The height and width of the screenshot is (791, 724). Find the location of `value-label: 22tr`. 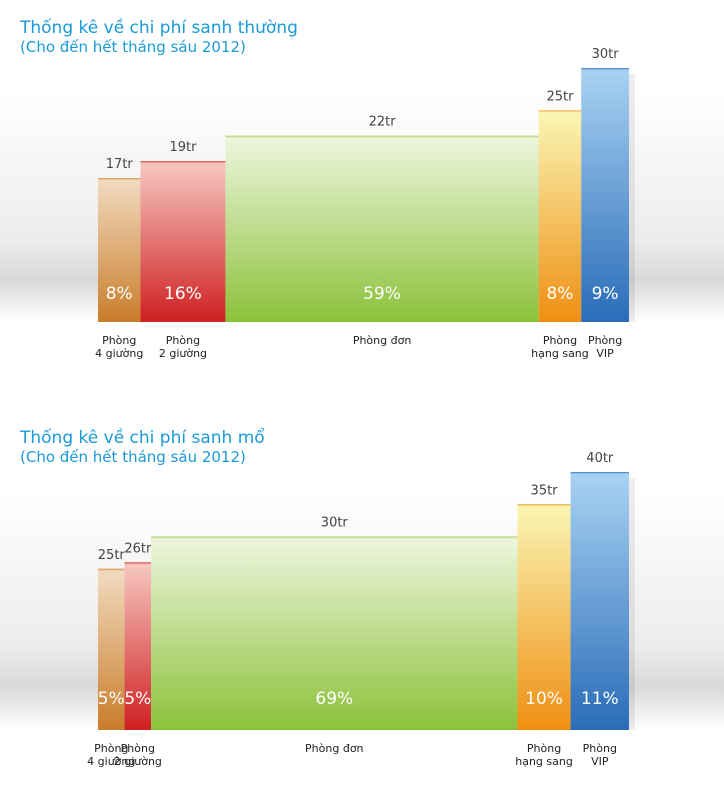

value-label: 22tr is located at coordinates (383, 122).